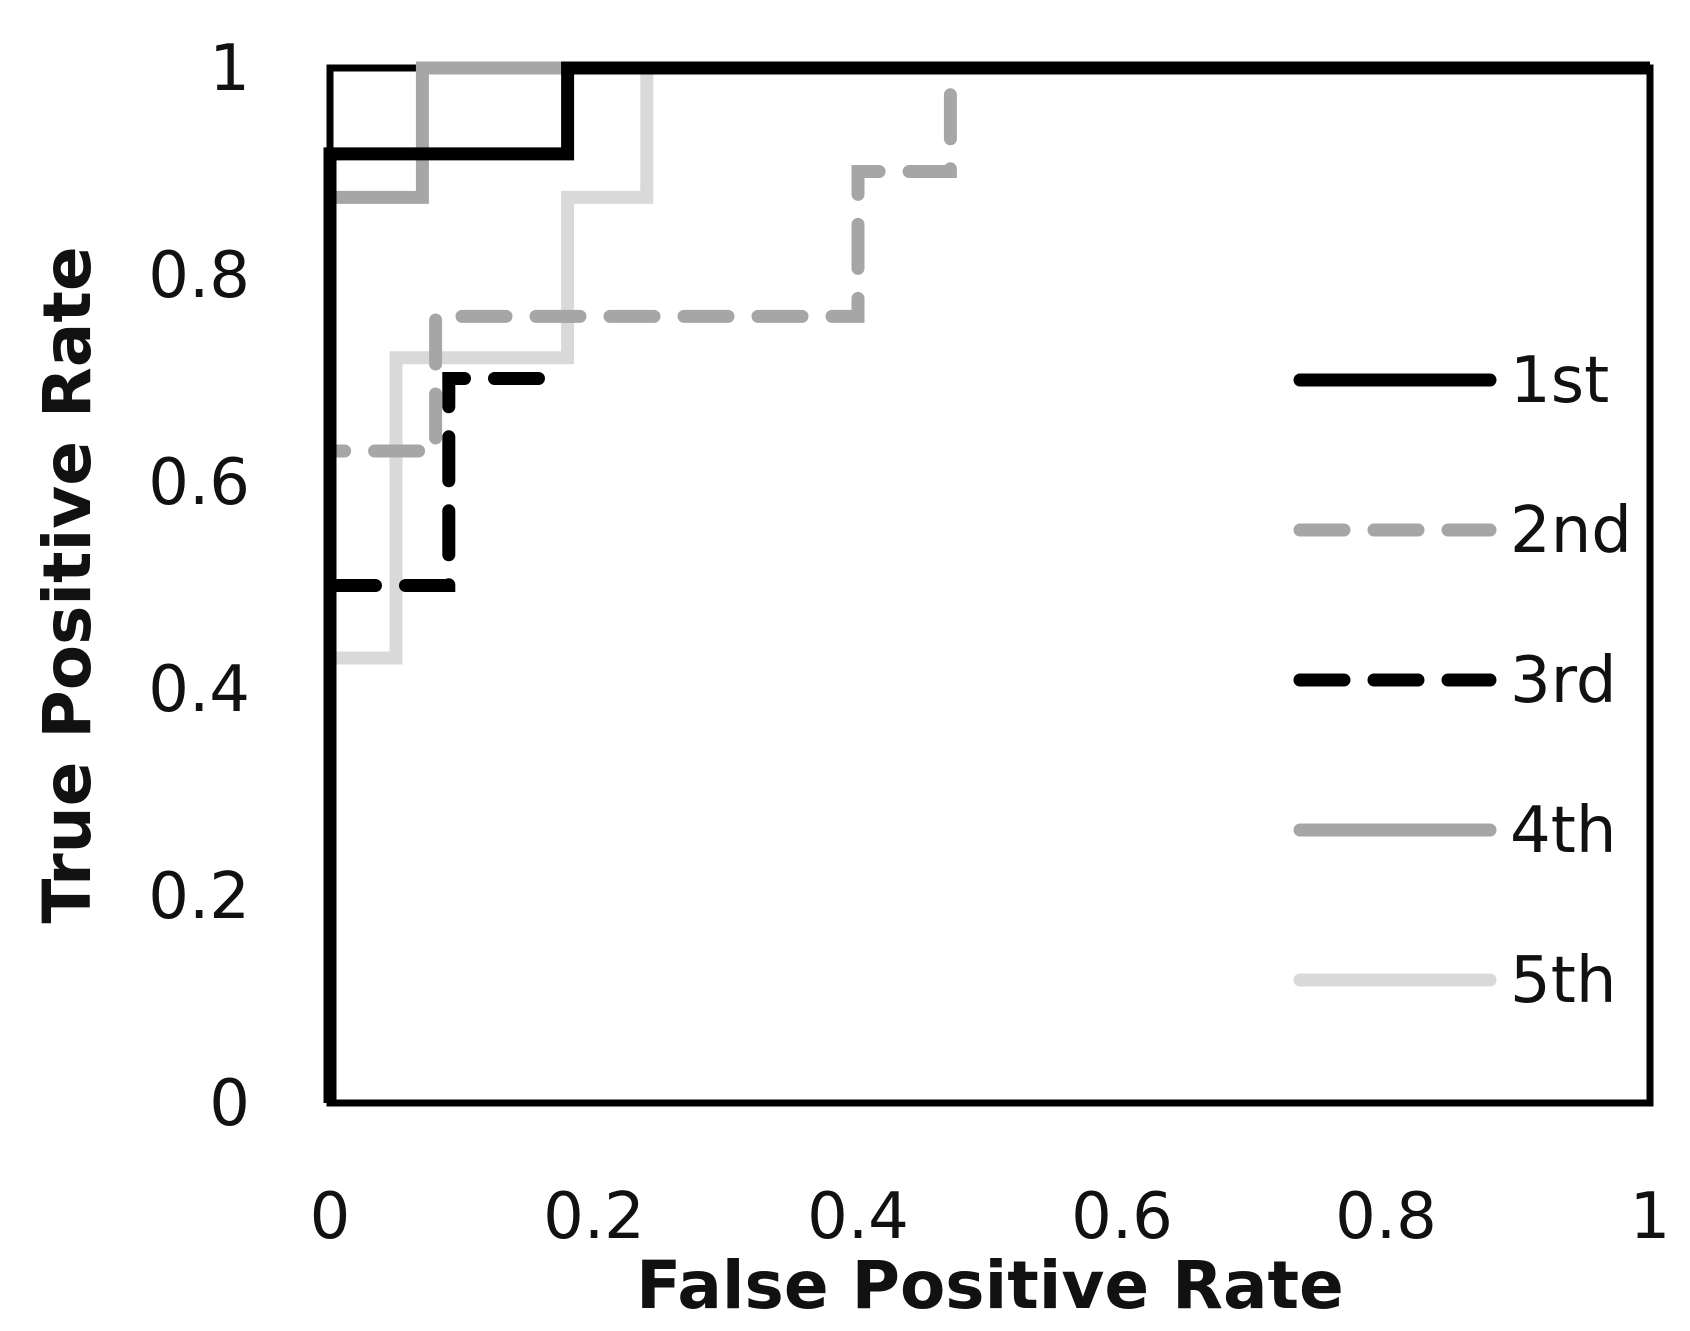  Describe the element at coordinates (229, 1104) in the screenshot. I see `y-tick-label: 0` at that location.